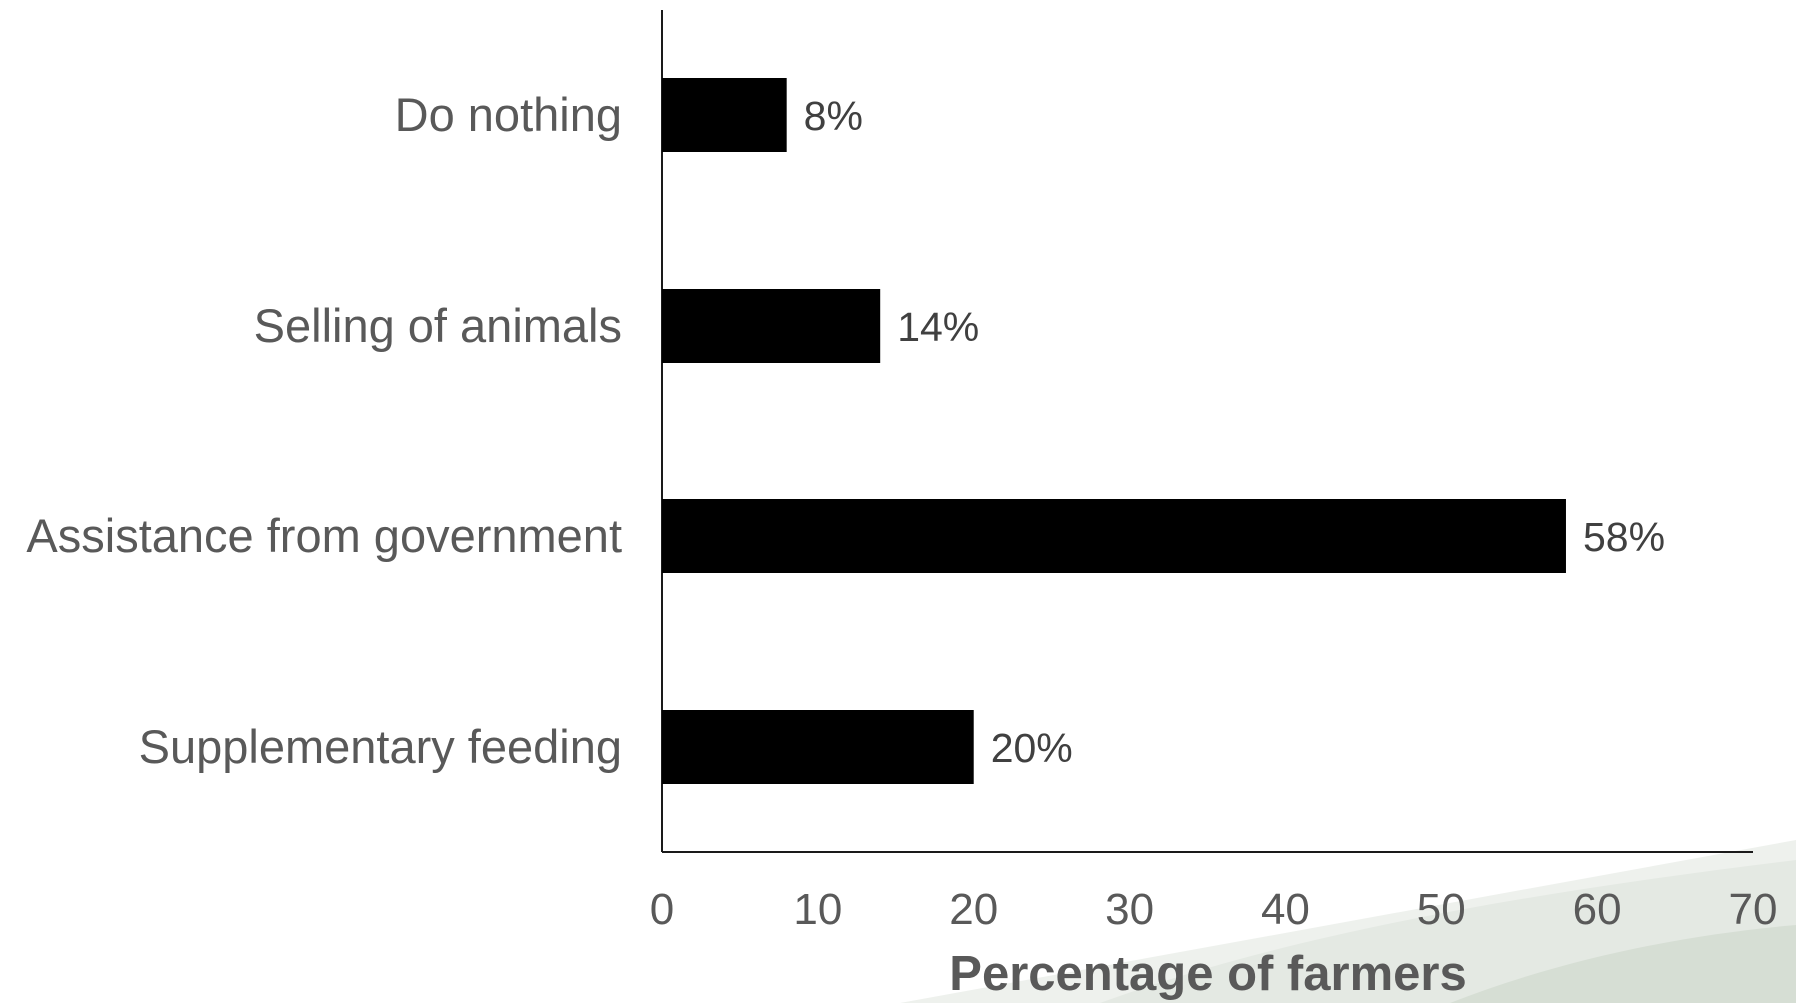  Describe the element at coordinates (1207, 974) in the screenshot. I see `x-axis-title: Percentage of farmers` at that location.